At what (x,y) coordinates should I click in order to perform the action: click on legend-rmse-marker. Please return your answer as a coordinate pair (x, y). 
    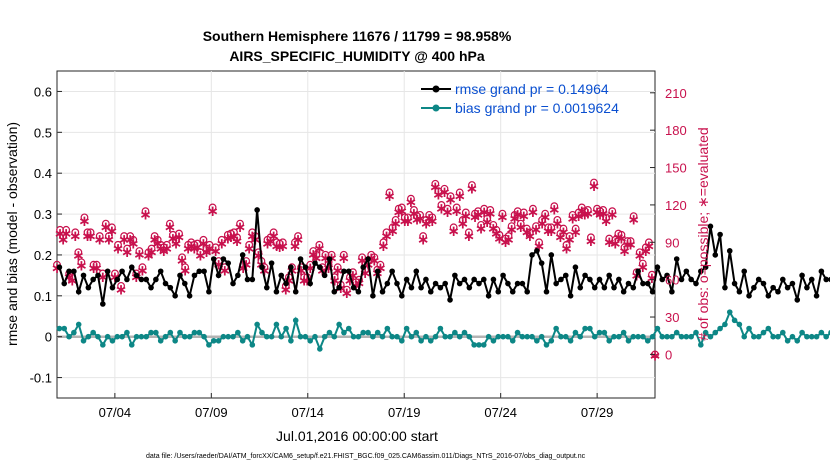
    Looking at the image, I should click on (436, 89).